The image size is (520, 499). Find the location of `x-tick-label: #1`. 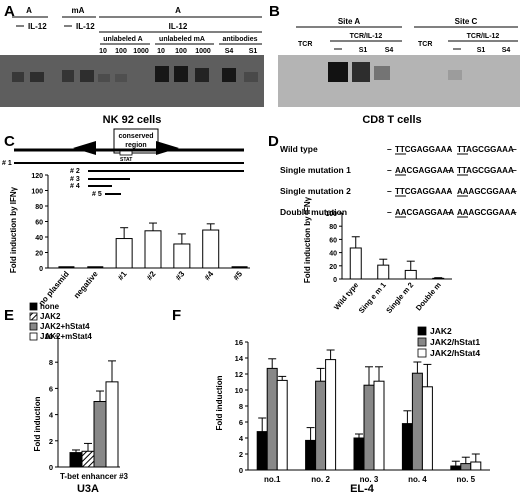

x-tick-label: #1 is located at coordinates (122, 275).